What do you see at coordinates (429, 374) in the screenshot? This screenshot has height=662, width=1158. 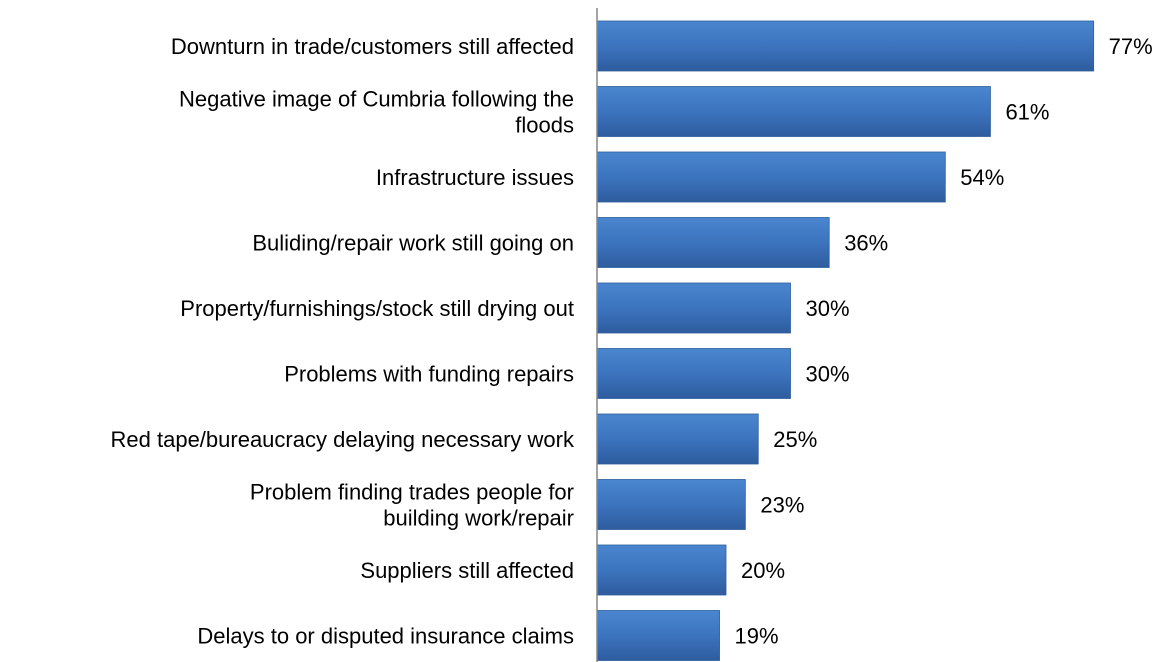 I see `category-label-6: Problems with funding repairs` at bounding box center [429, 374].